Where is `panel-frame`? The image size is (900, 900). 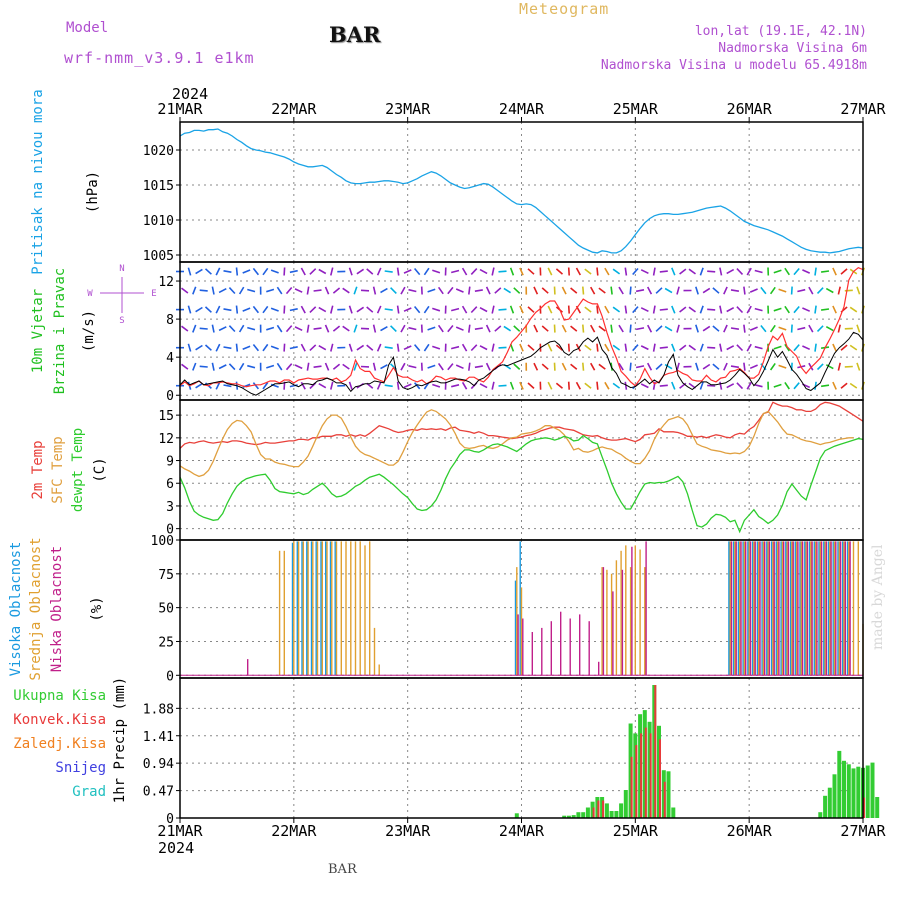
panel-frame is located at coordinates (521, 748).